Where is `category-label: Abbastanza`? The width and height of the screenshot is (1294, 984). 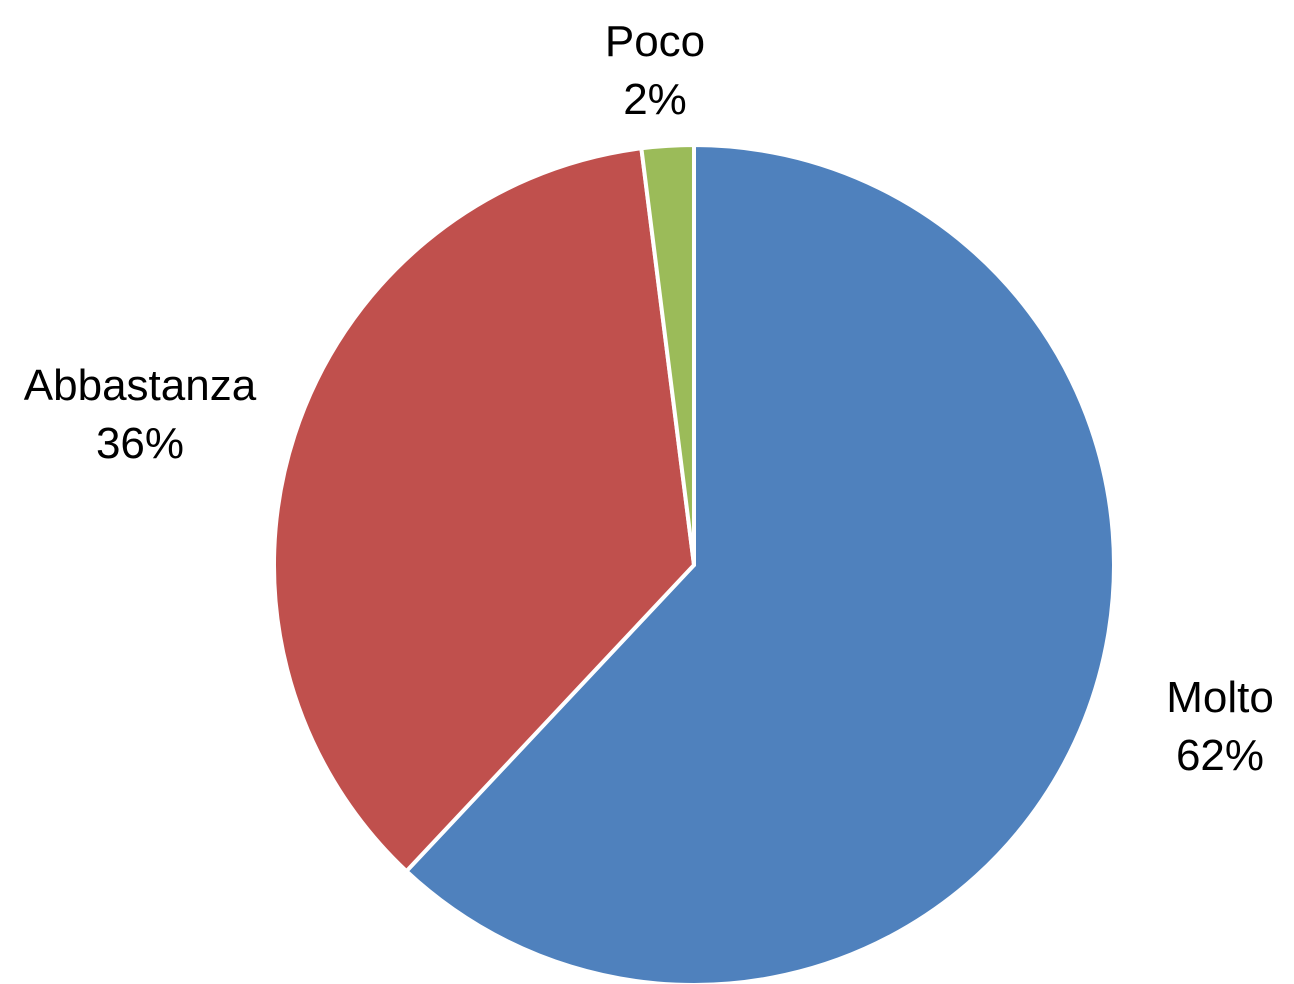 category-label: Abbastanza is located at coordinates (140, 385).